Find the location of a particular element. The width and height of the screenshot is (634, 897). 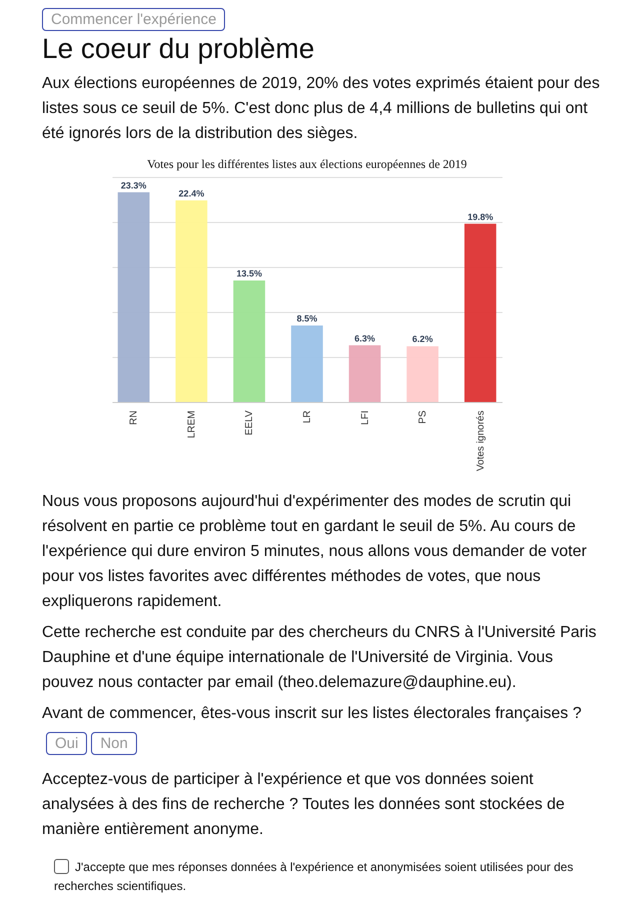

text: J'accepte que mes réponses données à l'expérience et anonymisées soient utilisées pour des recherches scientifiques. is located at coordinates (313, 877).